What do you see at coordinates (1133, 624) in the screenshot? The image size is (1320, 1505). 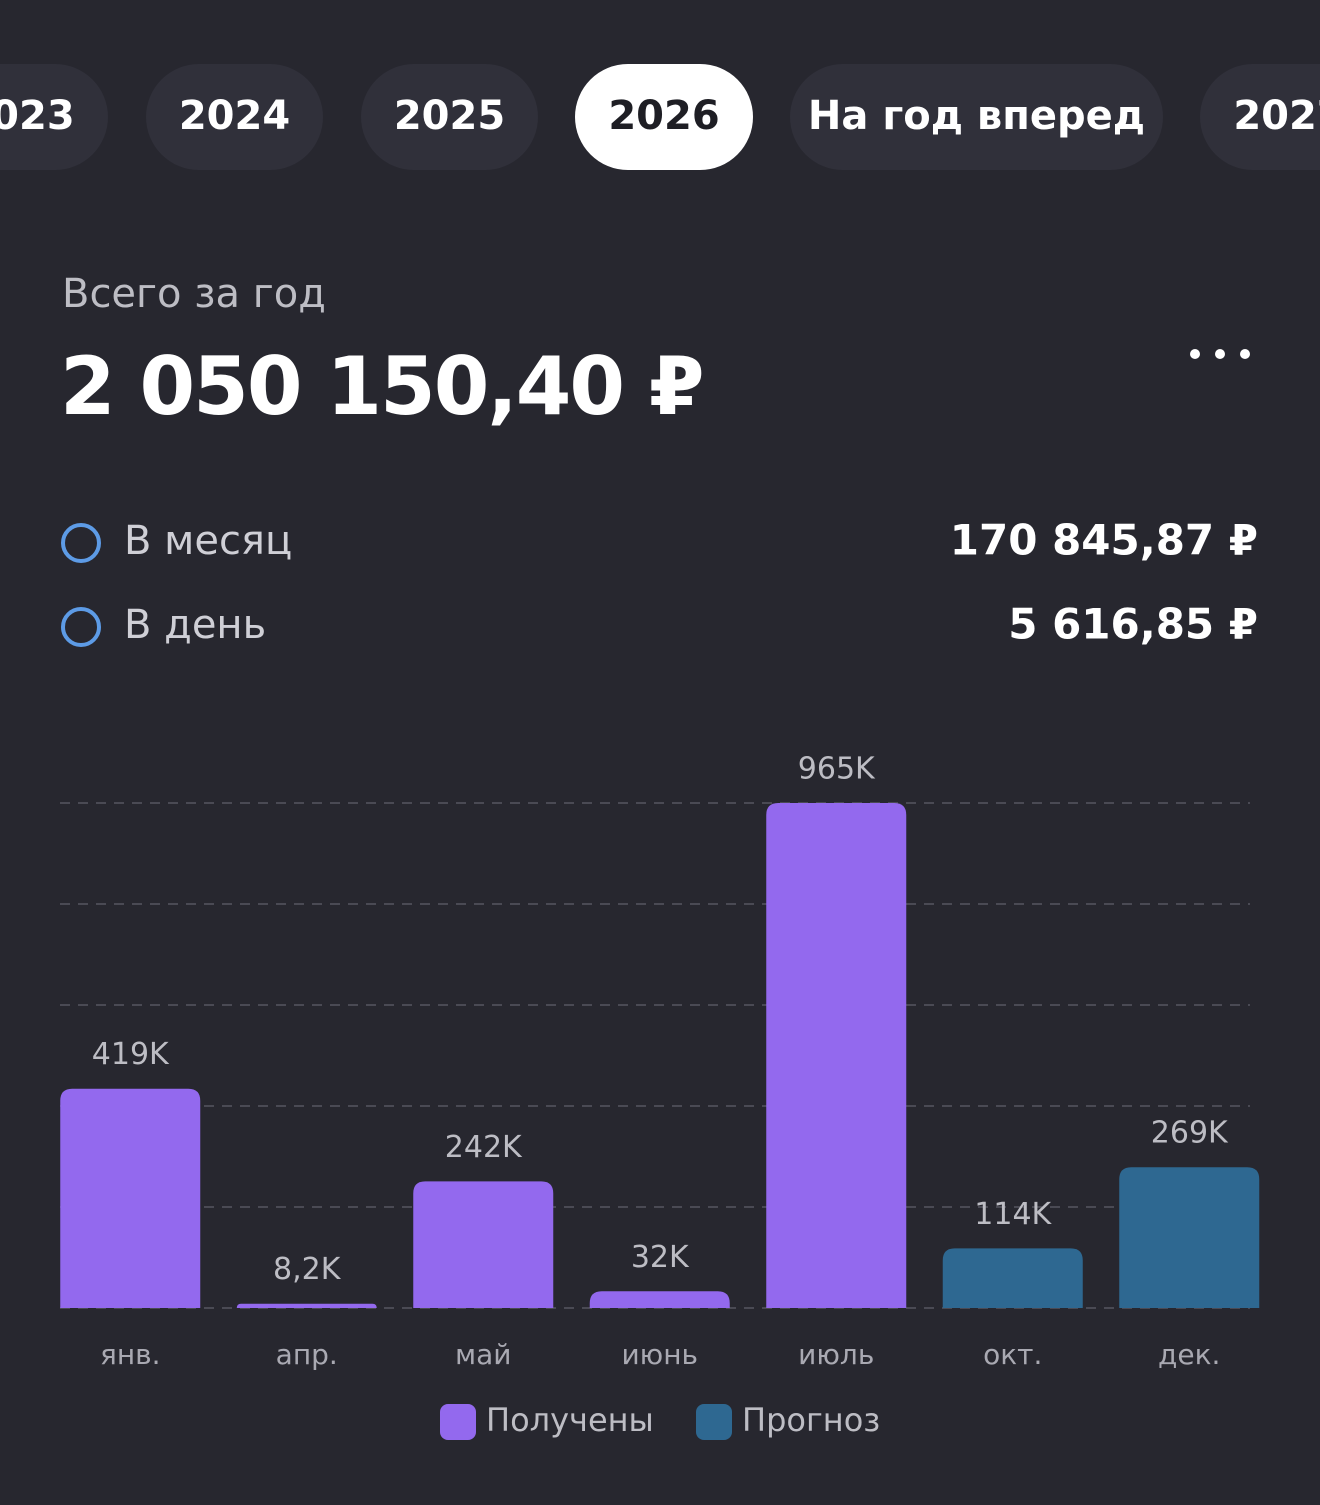 I see `rate-value: 5 616,85 ₽` at bounding box center [1133, 624].